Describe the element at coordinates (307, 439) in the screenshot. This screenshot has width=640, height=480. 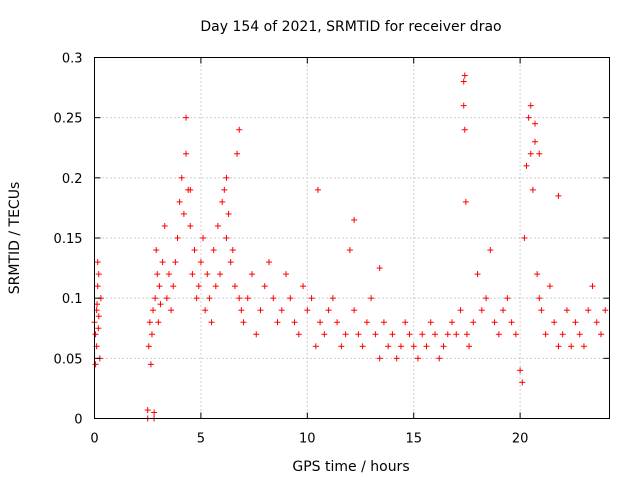
I see `x-tick-label: 10` at that location.